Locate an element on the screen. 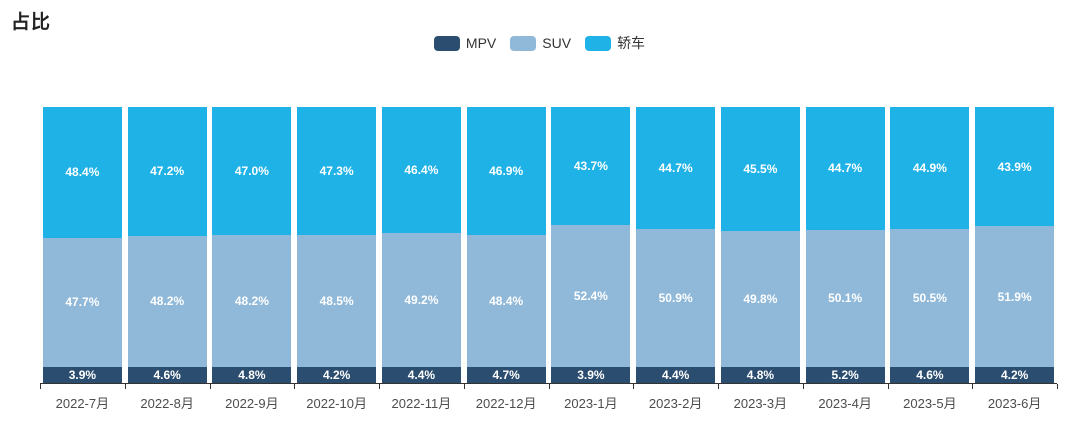  bar-value-label: 45.5% is located at coordinates (760, 169).